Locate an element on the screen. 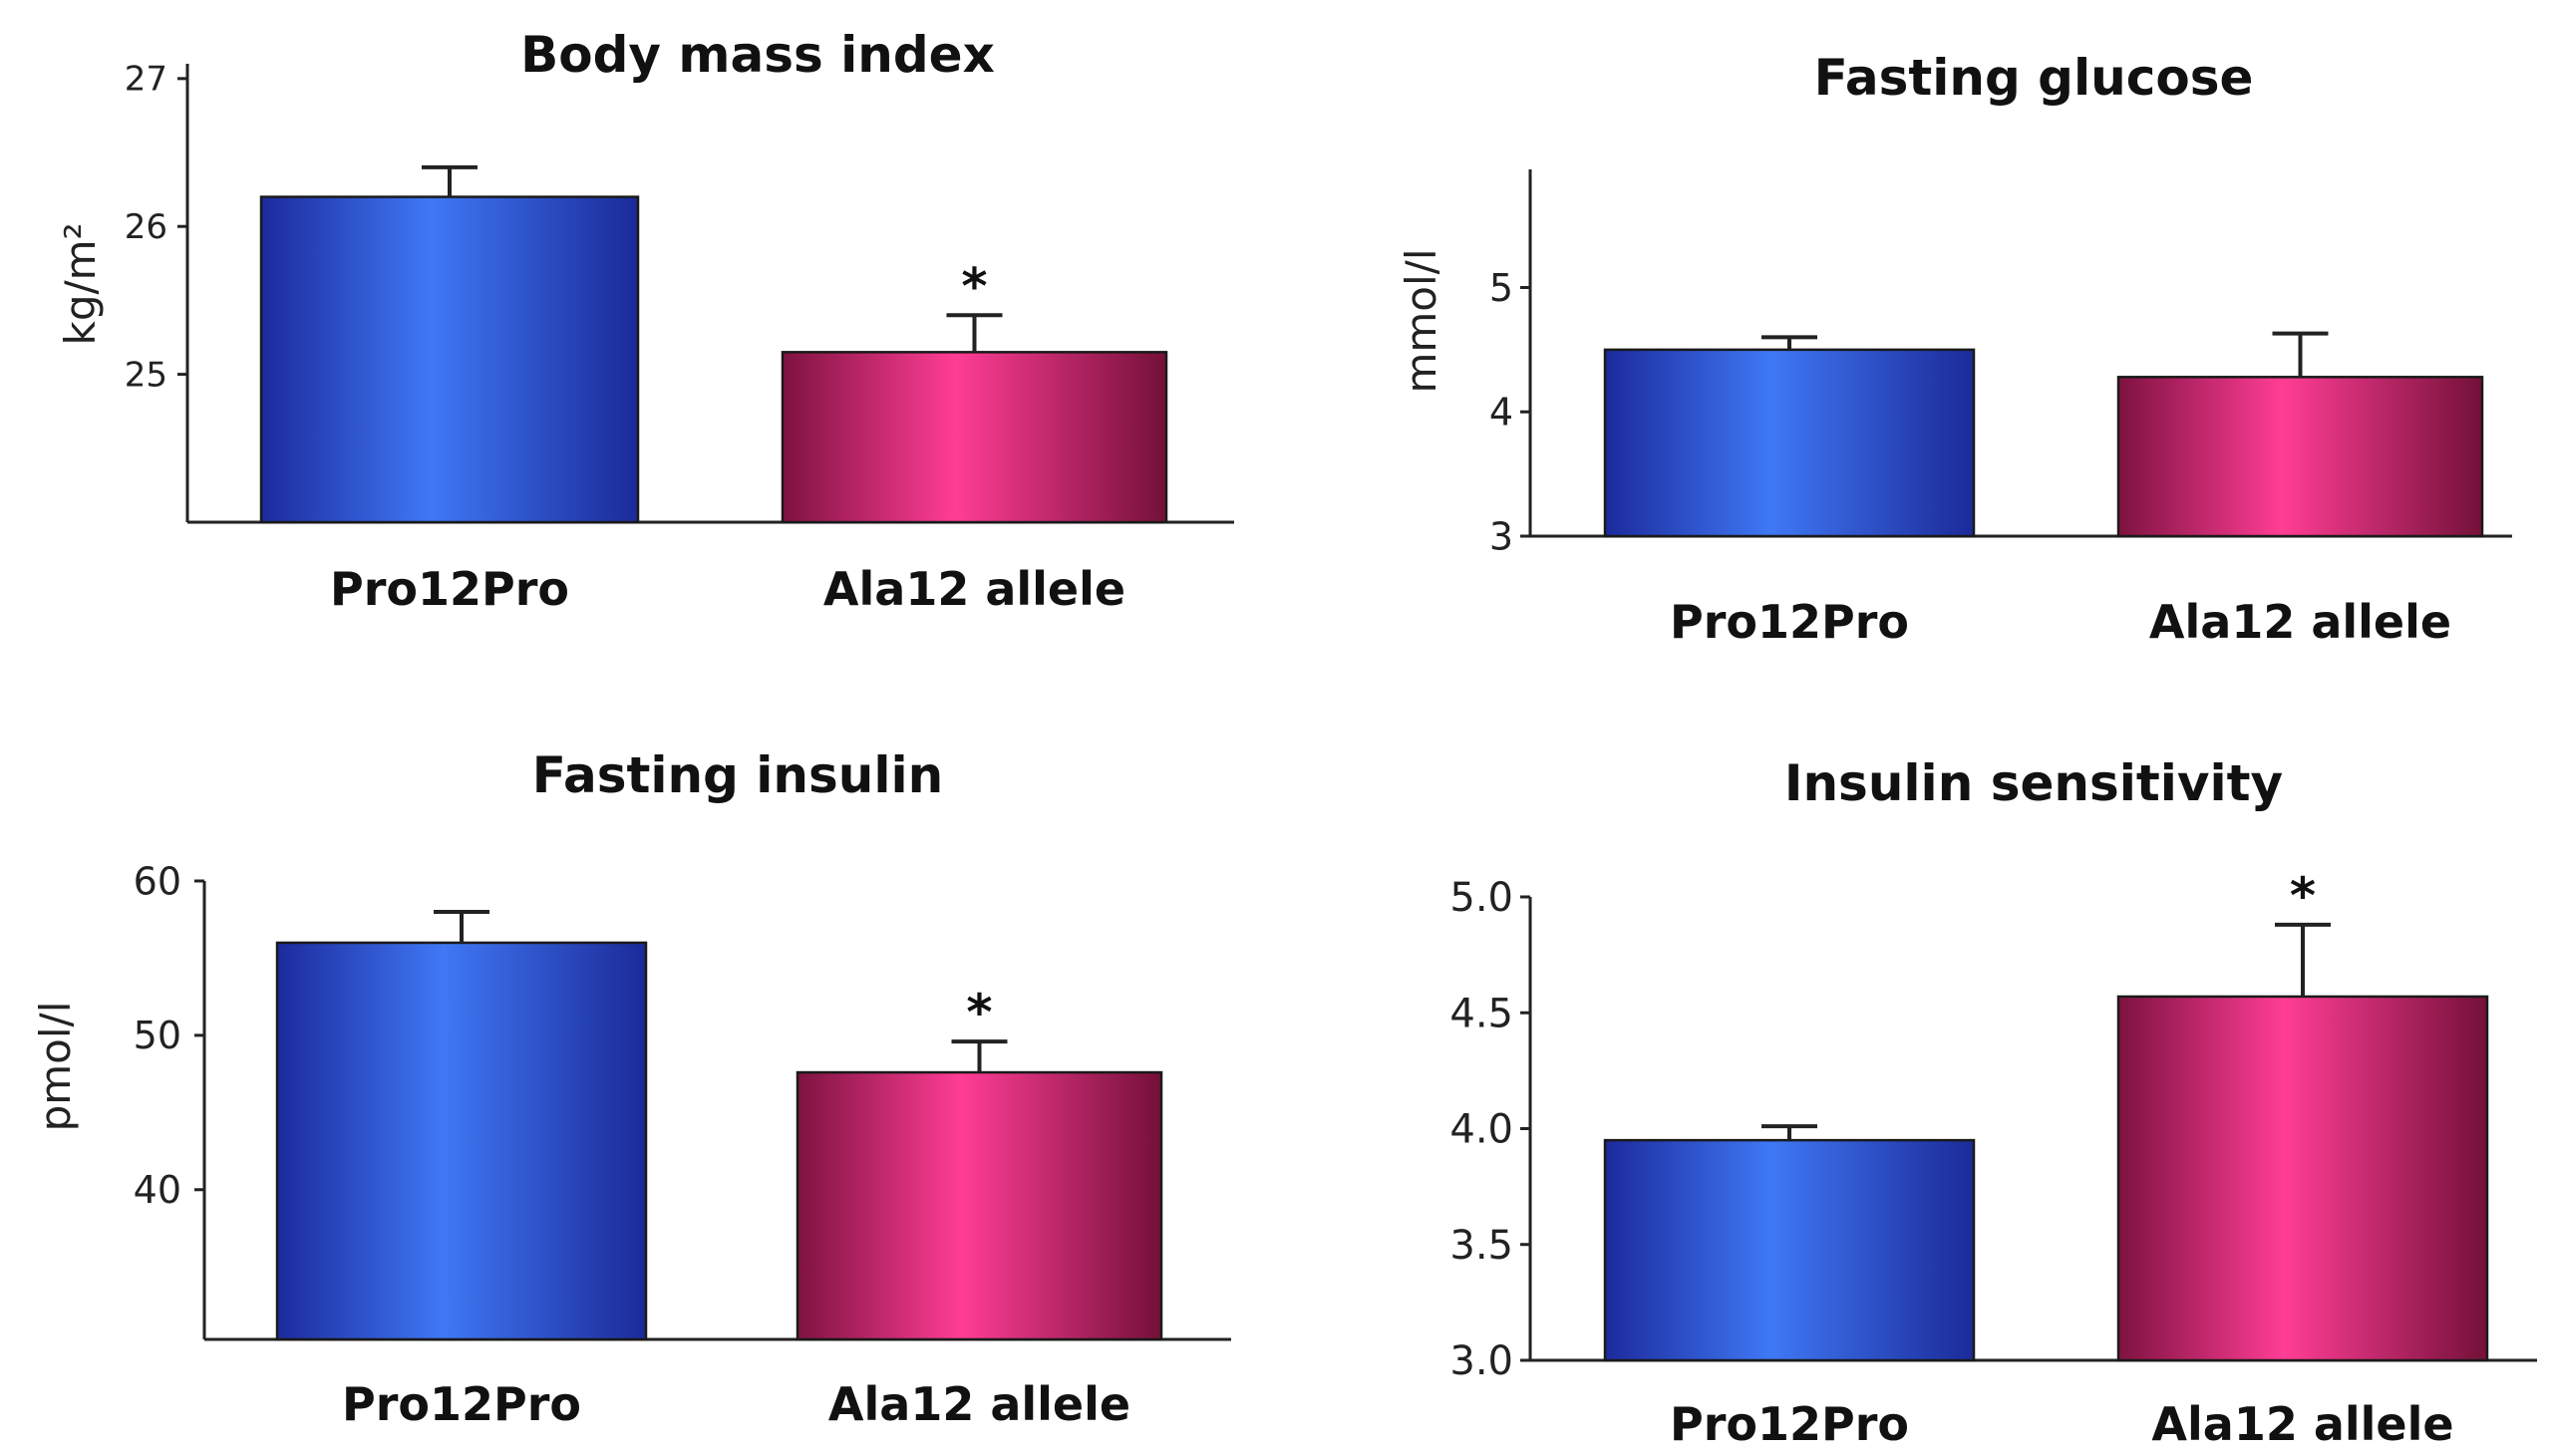 This screenshot has width=2551, height=1456. y-tick-label: 3.5 is located at coordinates (1481, 1246).